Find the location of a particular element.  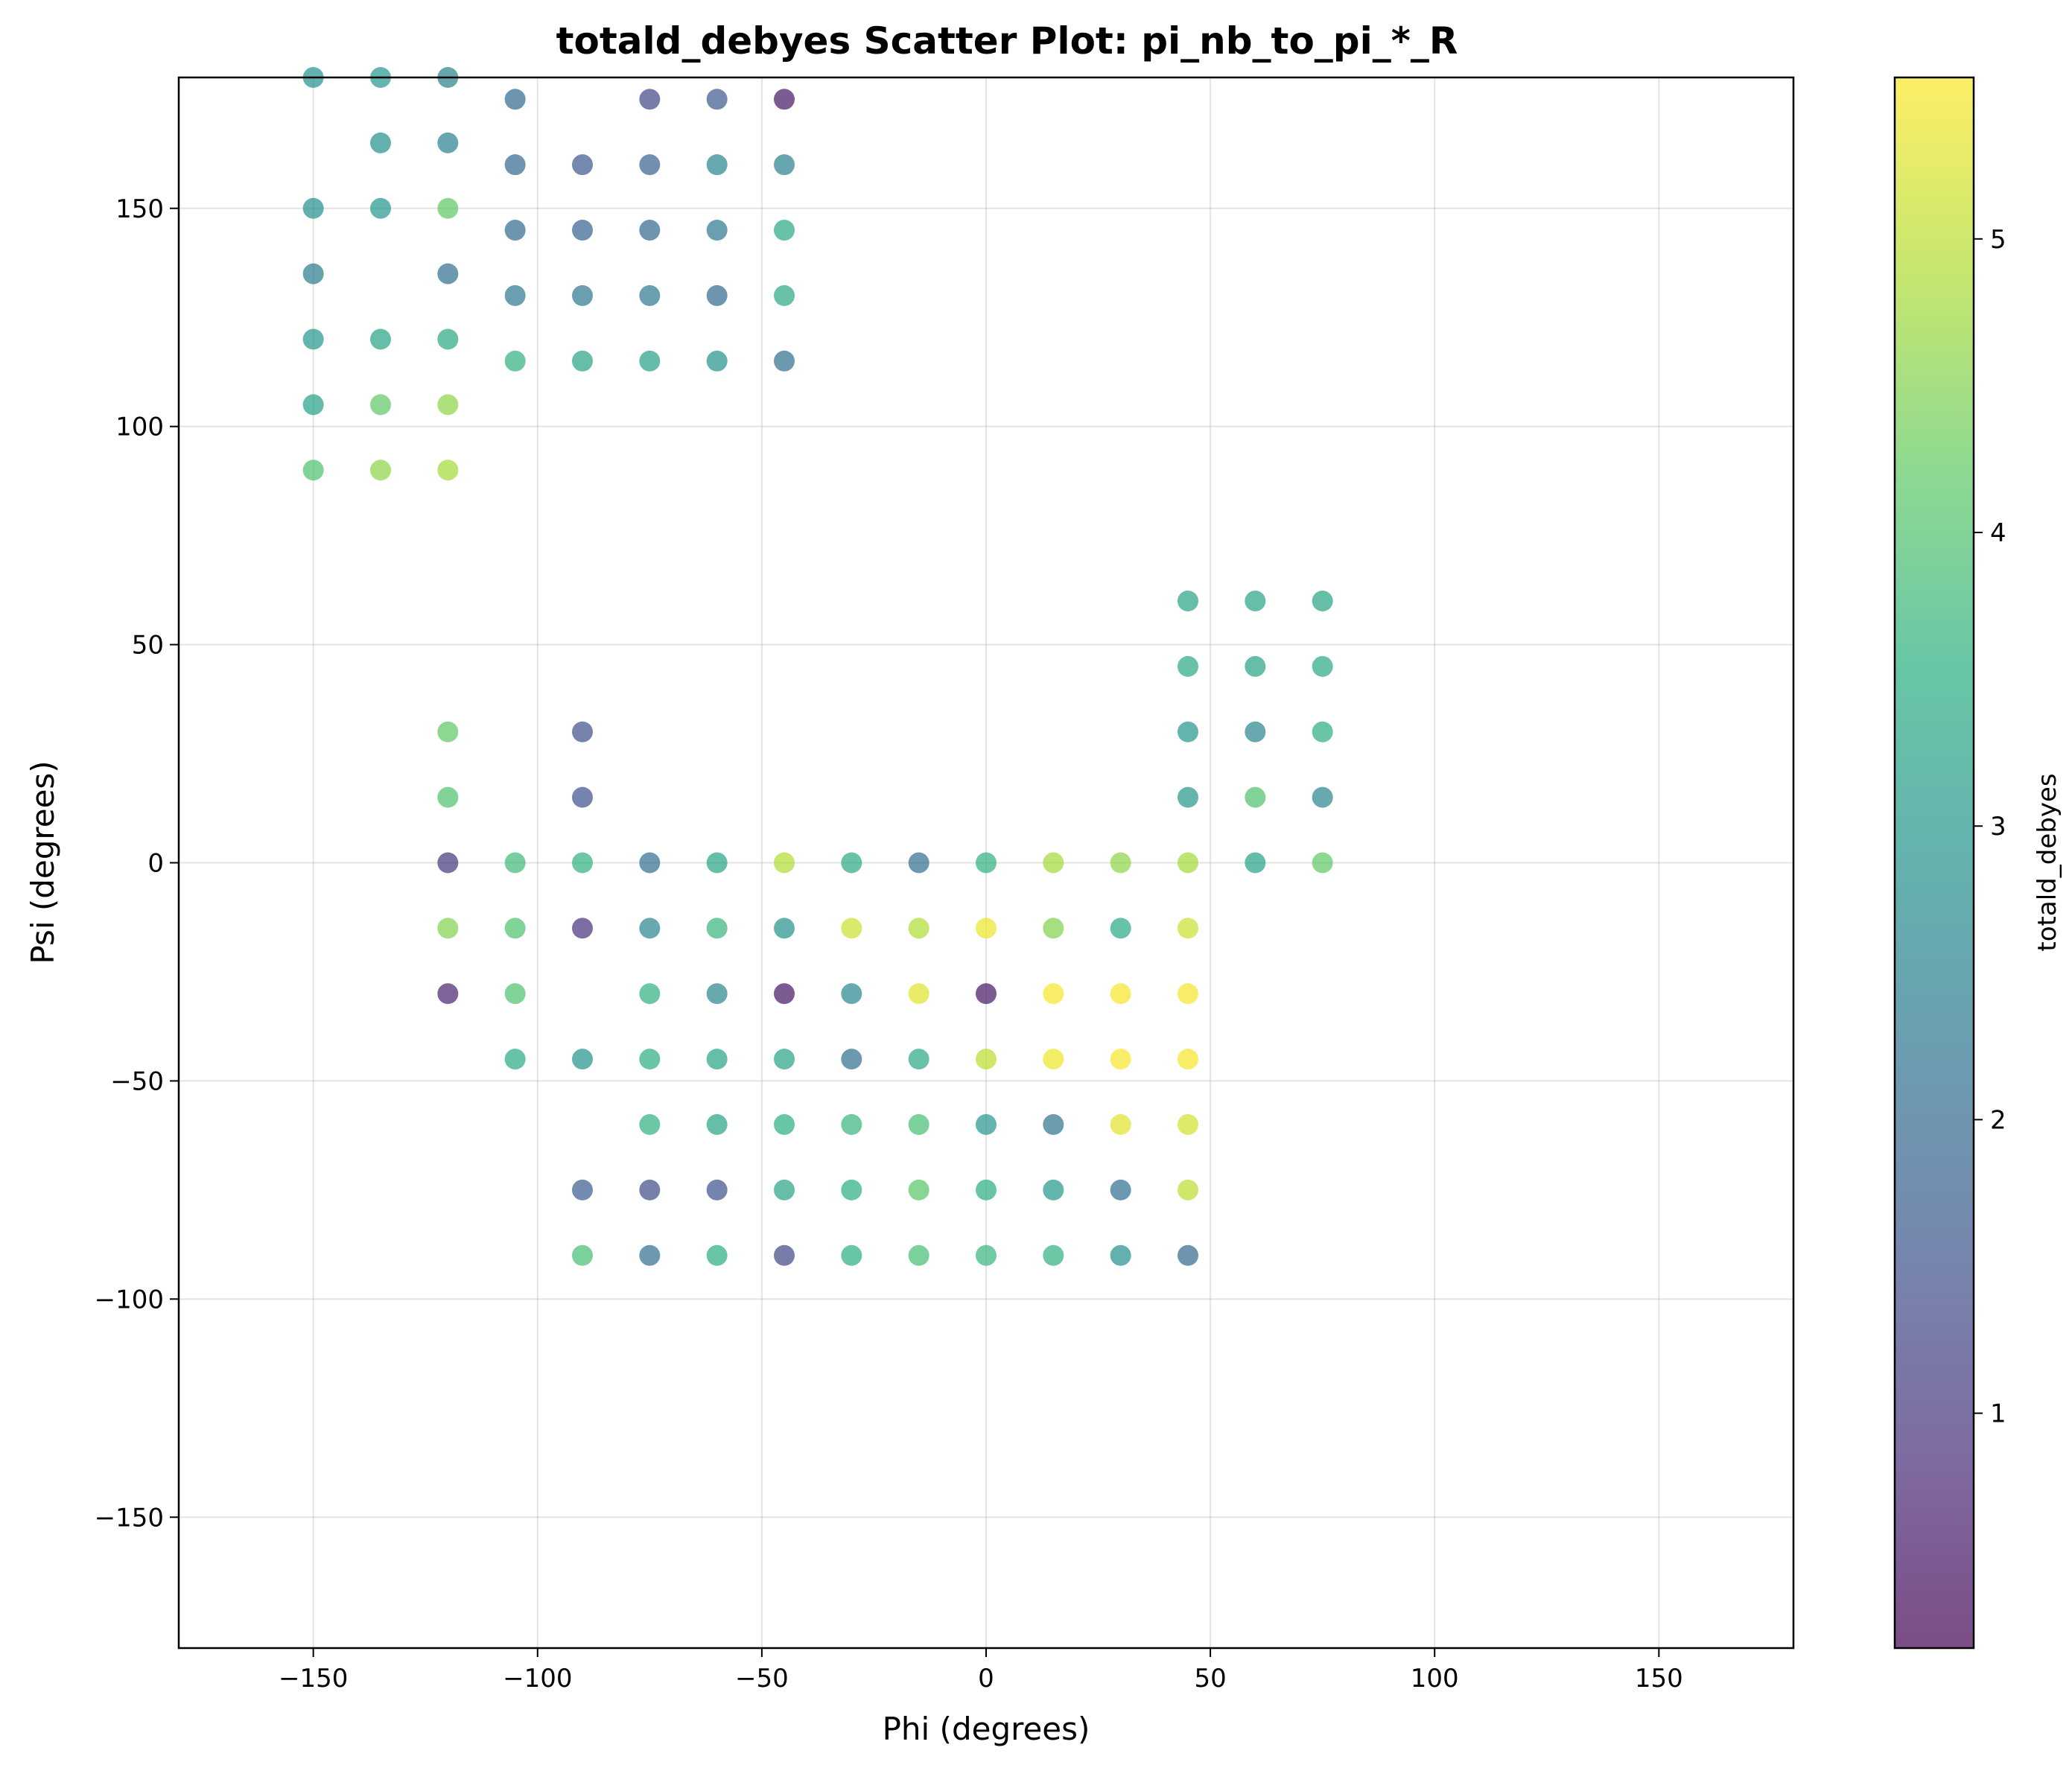

x-tick-label: −50 is located at coordinates (762, 1679).